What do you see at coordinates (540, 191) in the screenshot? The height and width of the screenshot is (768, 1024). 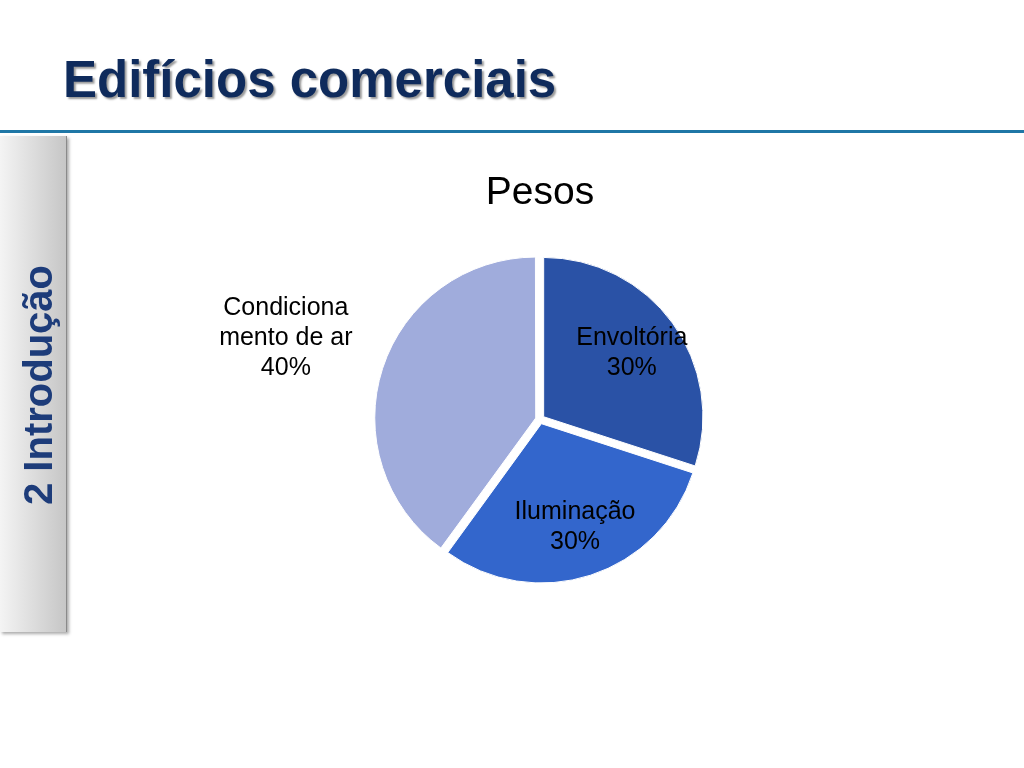 I see `chart-subtitle: Pesos` at bounding box center [540, 191].